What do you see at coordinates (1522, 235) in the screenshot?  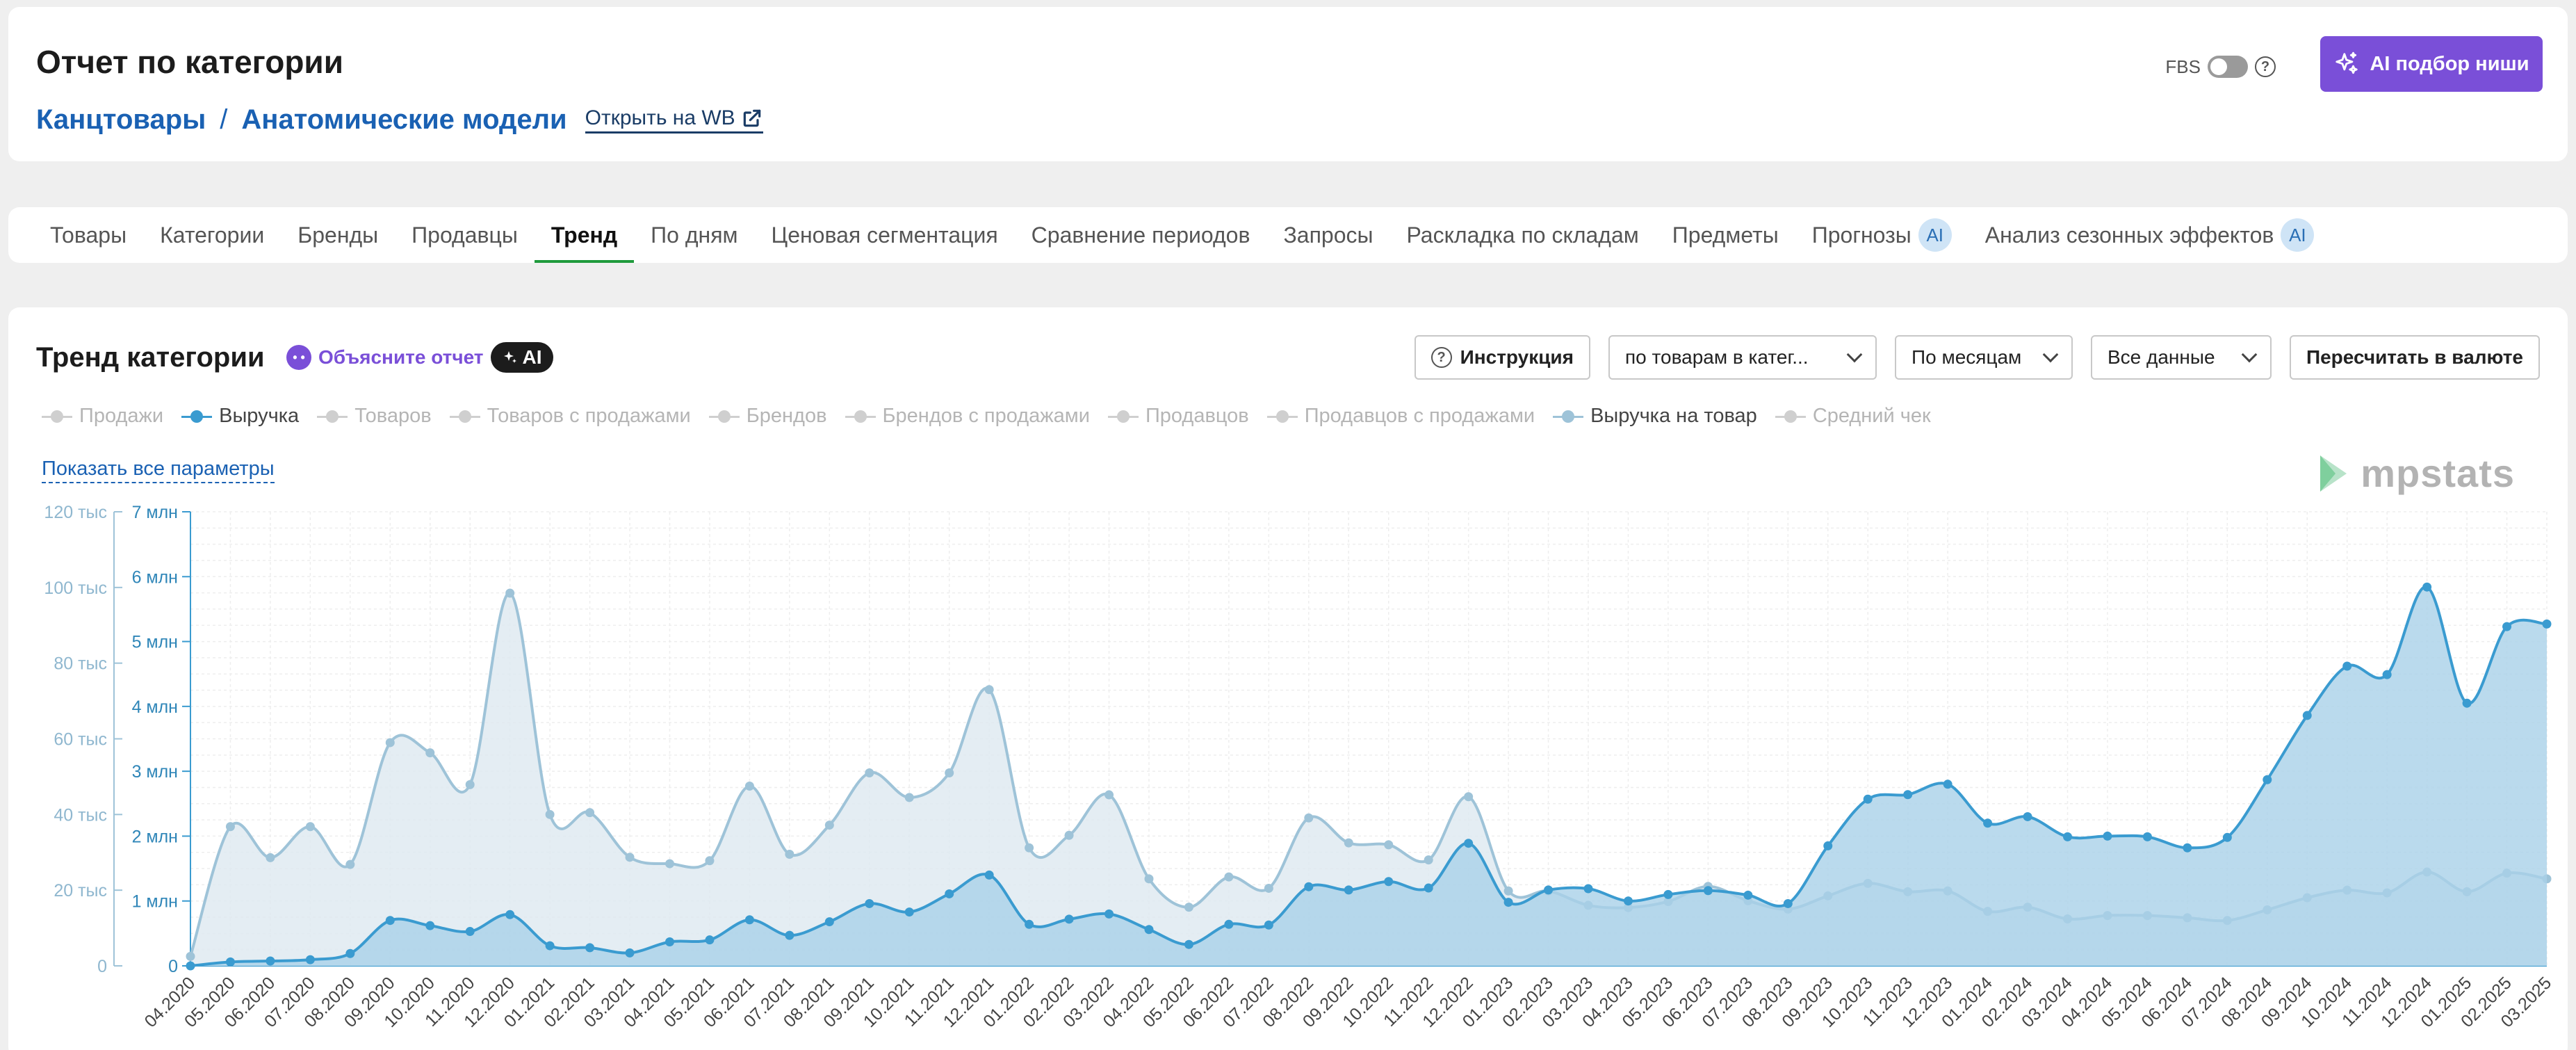 I see `tab-item: Раскладка по складам` at bounding box center [1522, 235].